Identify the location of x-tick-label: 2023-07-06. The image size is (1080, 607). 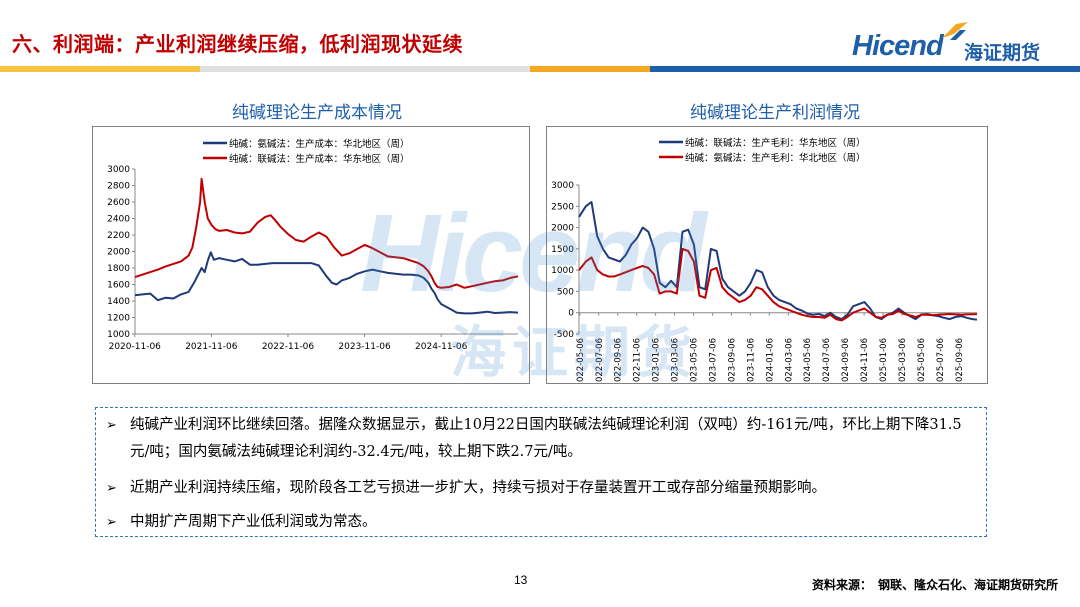
(713, 360).